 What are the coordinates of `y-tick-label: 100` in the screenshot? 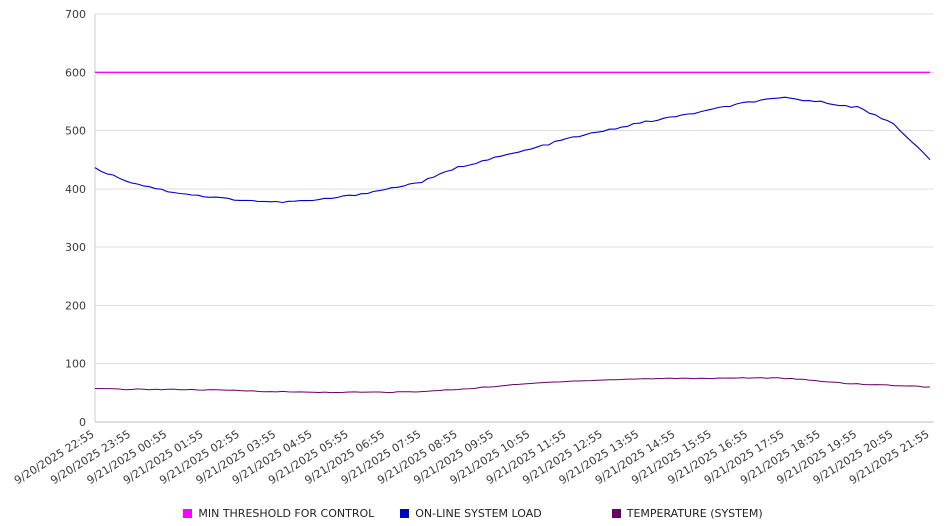 It's located at (75, 364).